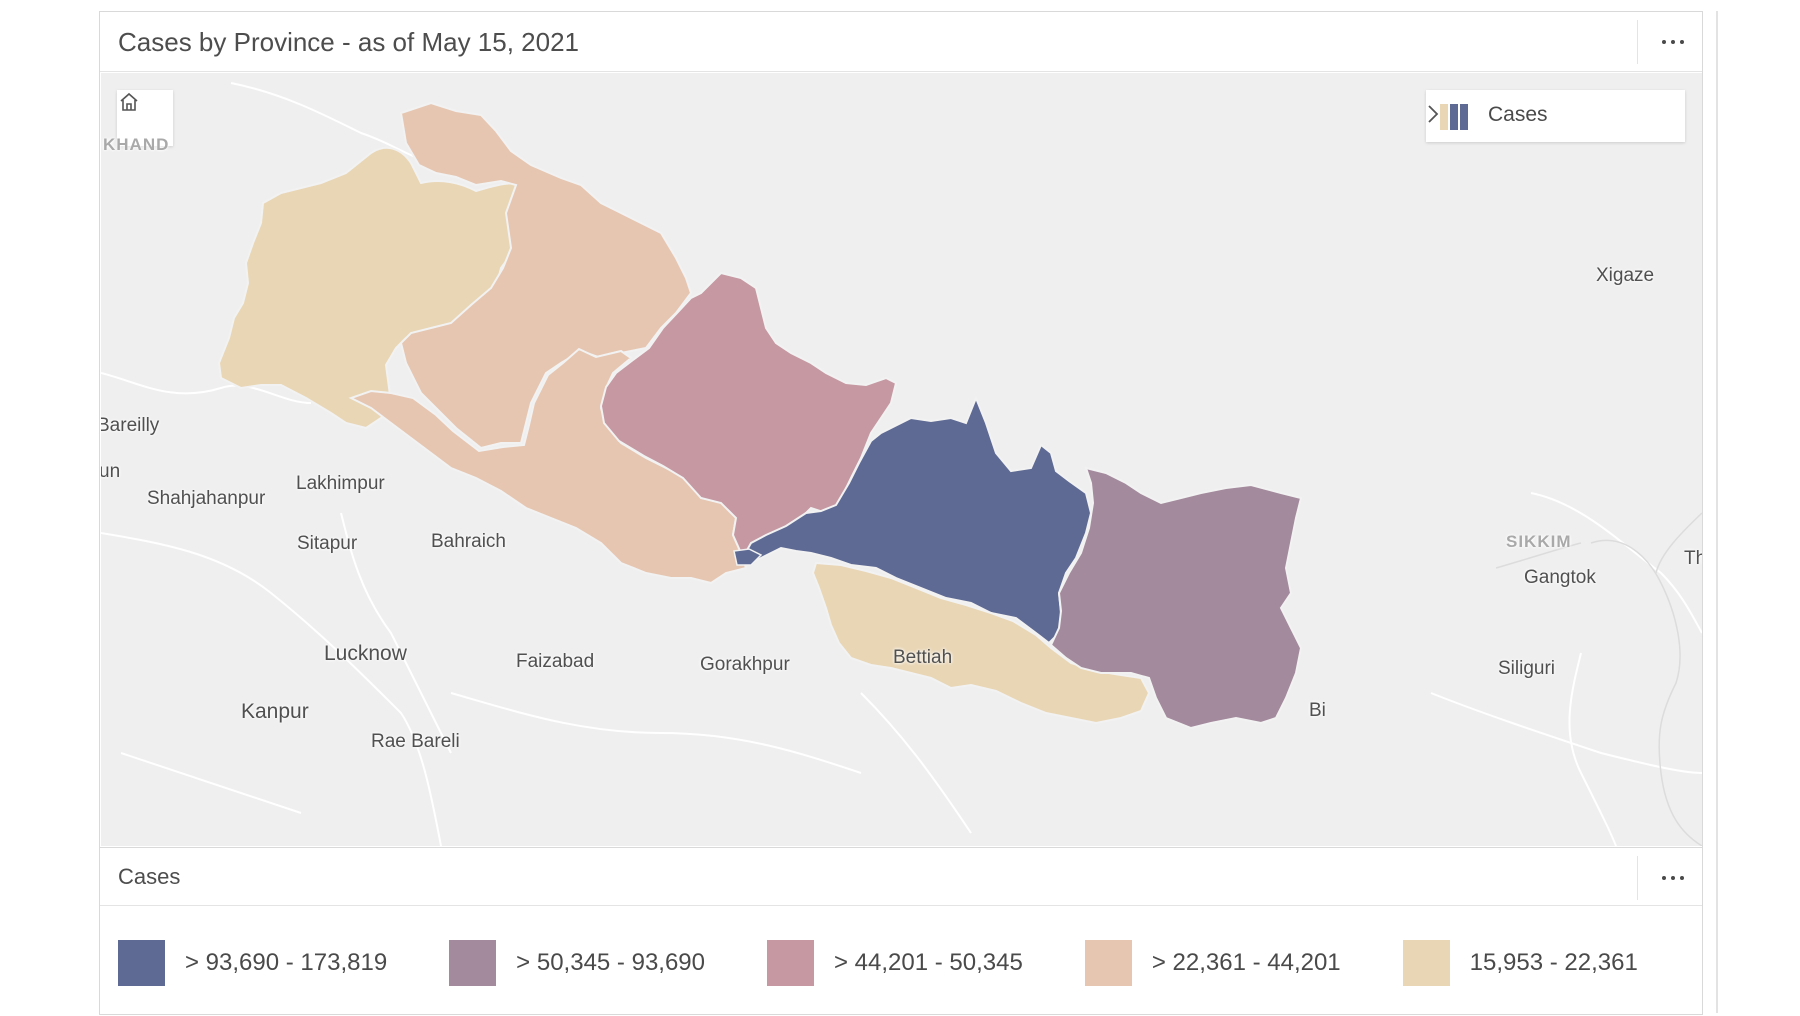  What do you see at coordinates (1637, 42) in the screenshot?
I see `header-divider` at bounding box center [1637, 42].